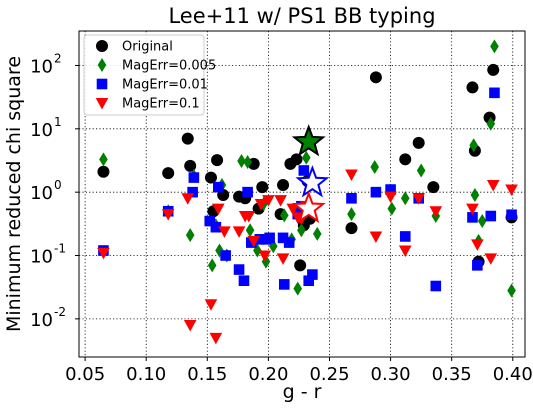 The height and width of the screenshot is (409, 533). I want to click on x-tick-label: 0.20, so click(268, 374).